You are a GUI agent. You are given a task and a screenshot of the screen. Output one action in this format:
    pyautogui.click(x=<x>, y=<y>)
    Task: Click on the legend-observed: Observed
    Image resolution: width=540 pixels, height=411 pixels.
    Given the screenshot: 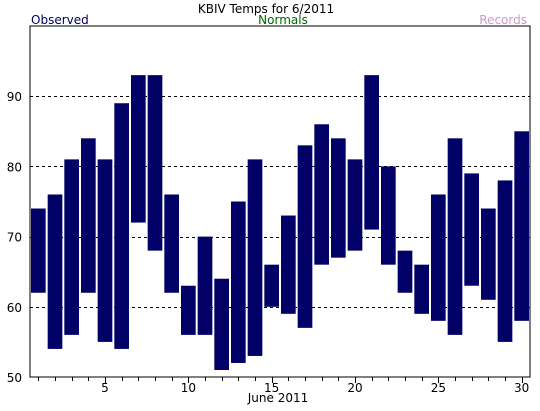 What is the action you would take?
    pyautogui.click(x=60, y=20)
    